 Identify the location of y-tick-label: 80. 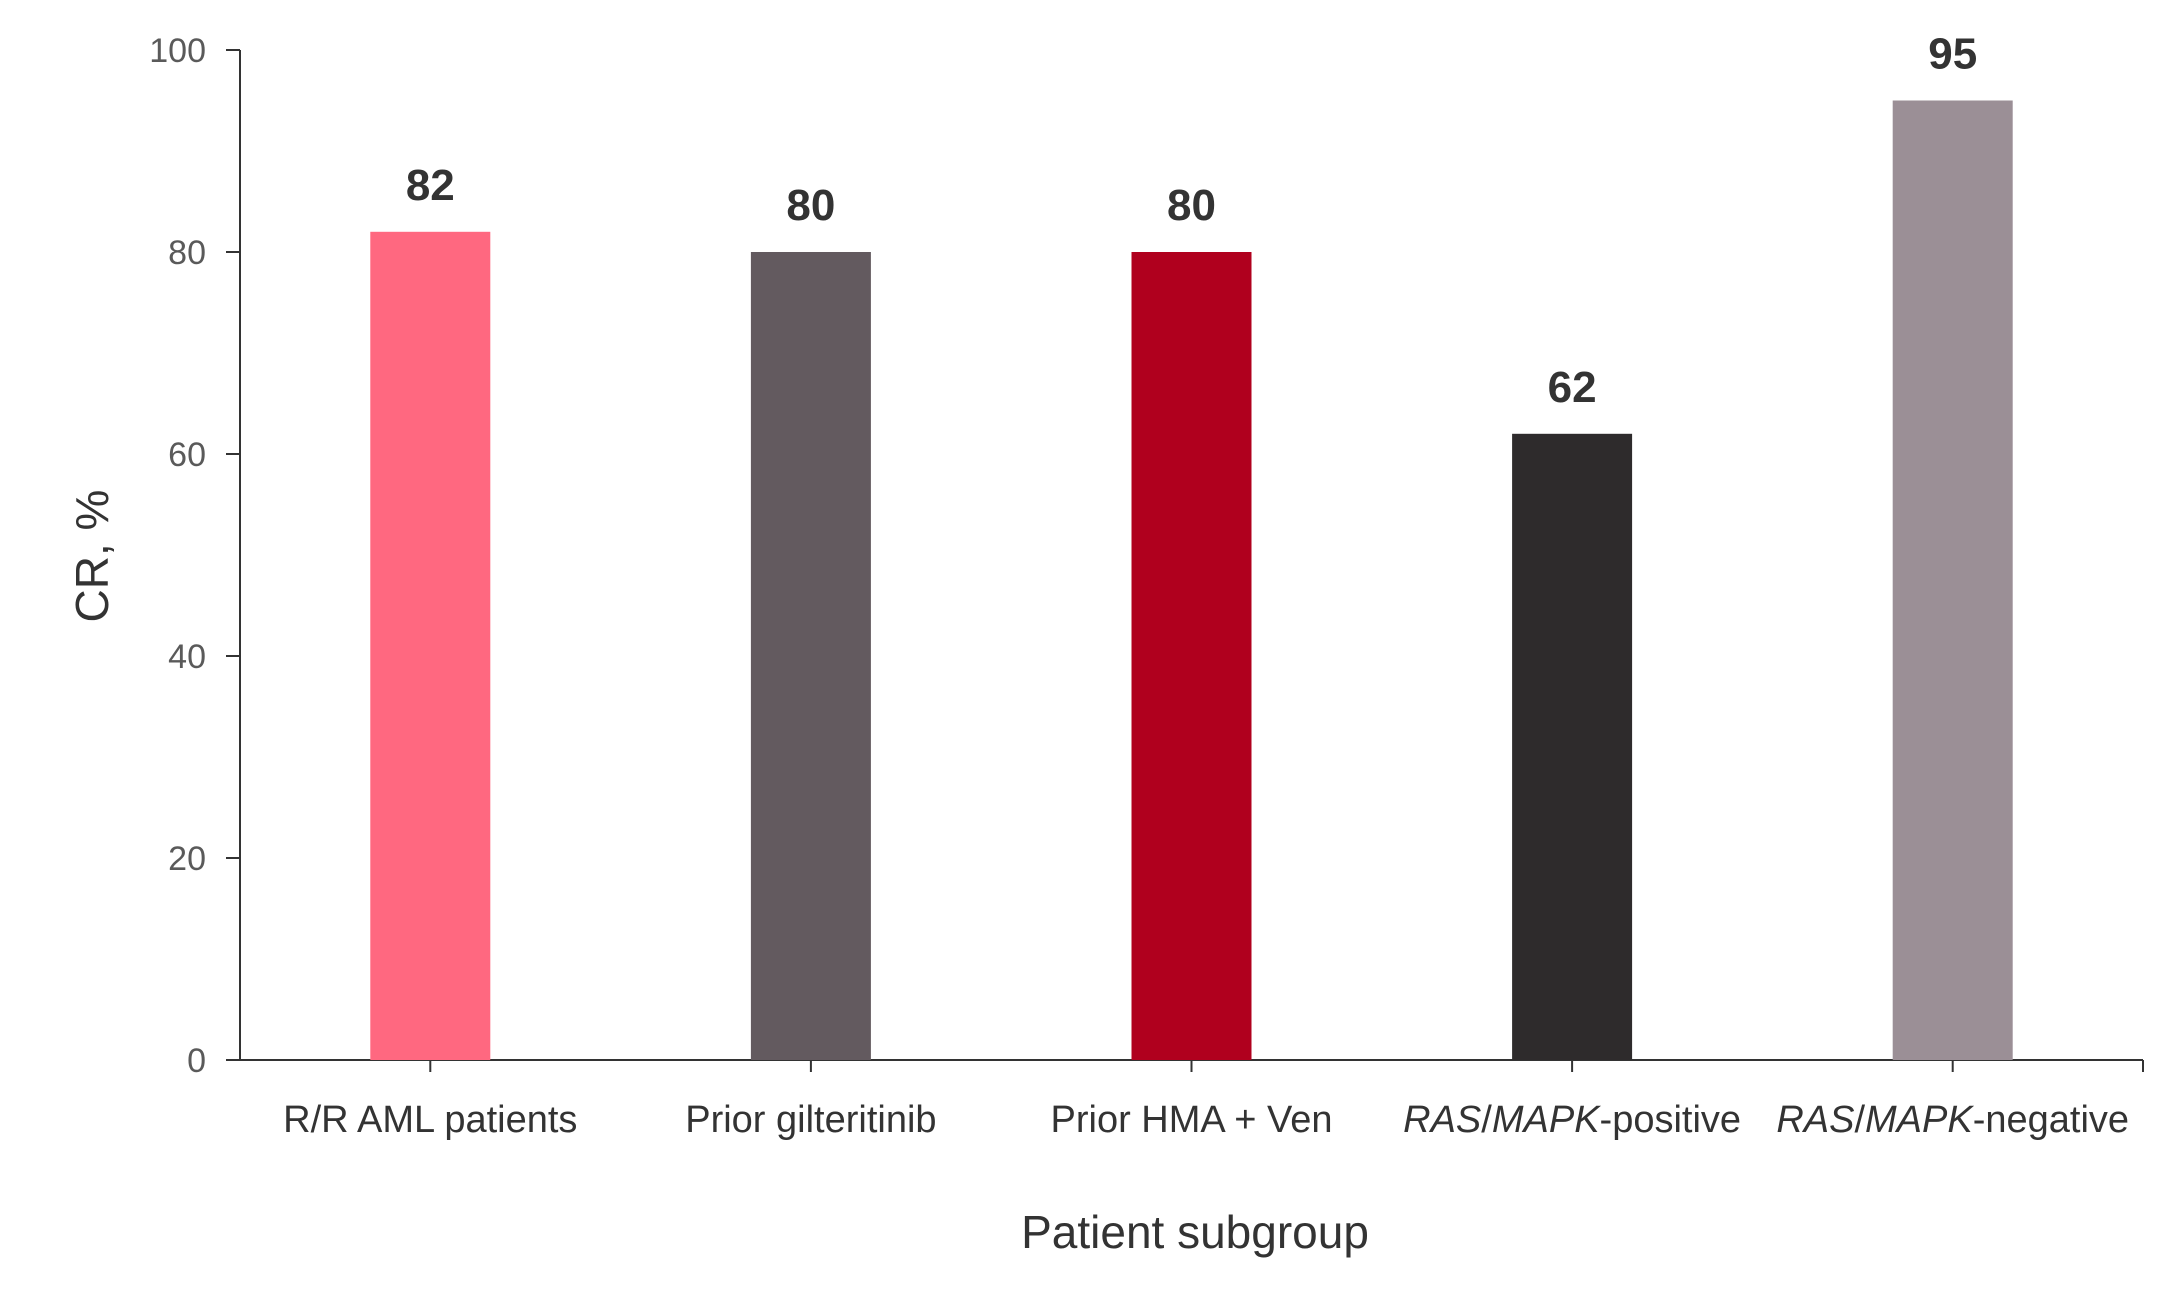
(187, 253).